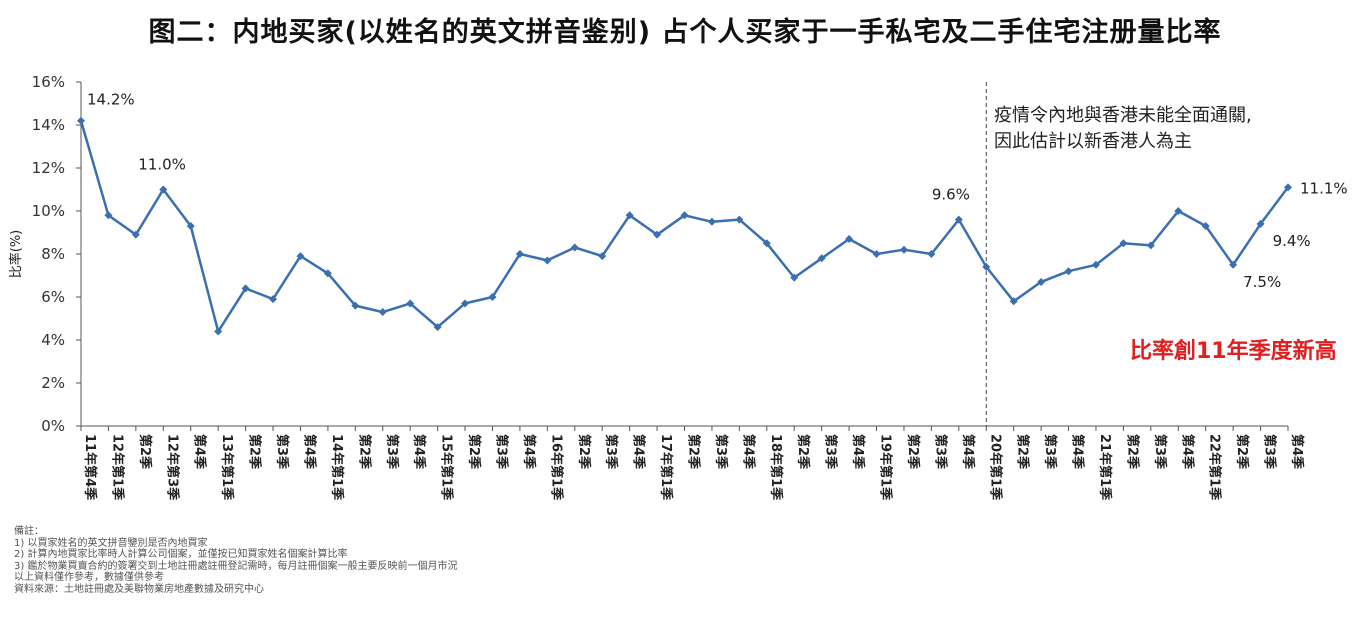 This screenshot has width=1370, height=622. I want to click on x-tick-label: 15年第1季, so click(447, 467).